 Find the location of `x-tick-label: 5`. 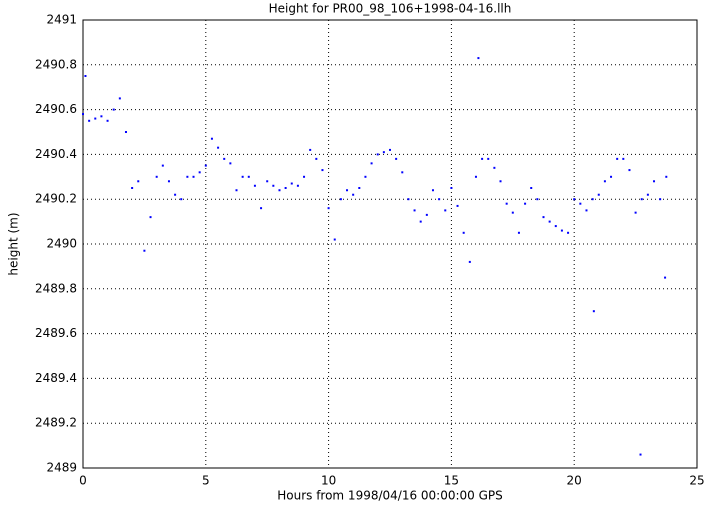

x-tick-label: 5 is located at coordinates (206, 481).